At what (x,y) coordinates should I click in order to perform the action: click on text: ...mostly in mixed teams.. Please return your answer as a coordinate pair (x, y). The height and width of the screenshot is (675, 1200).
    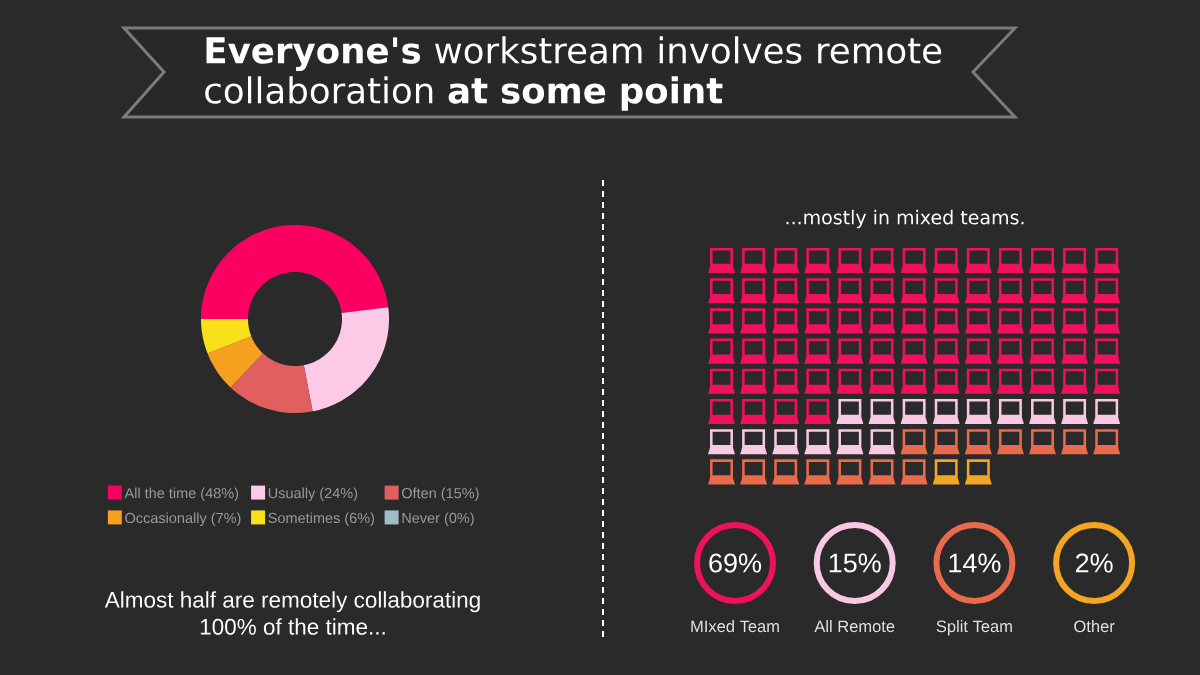
    Looking at the image, I should click on (905, 219).